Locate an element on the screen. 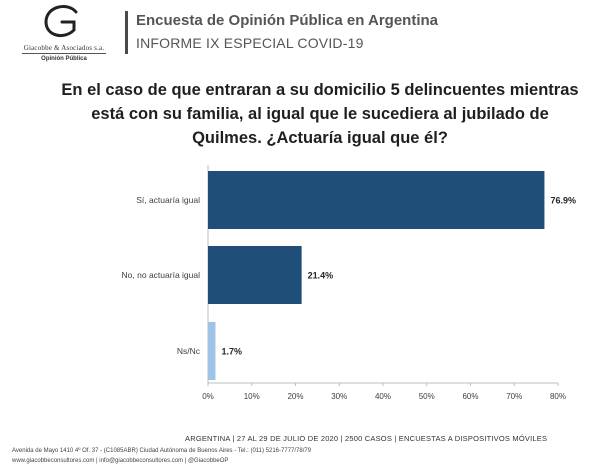 The width and height of the screenshot is (605, 470). page-subtitle: INFORME IX ESPECIAL COVID-19 is located at coordinates (250, 43).